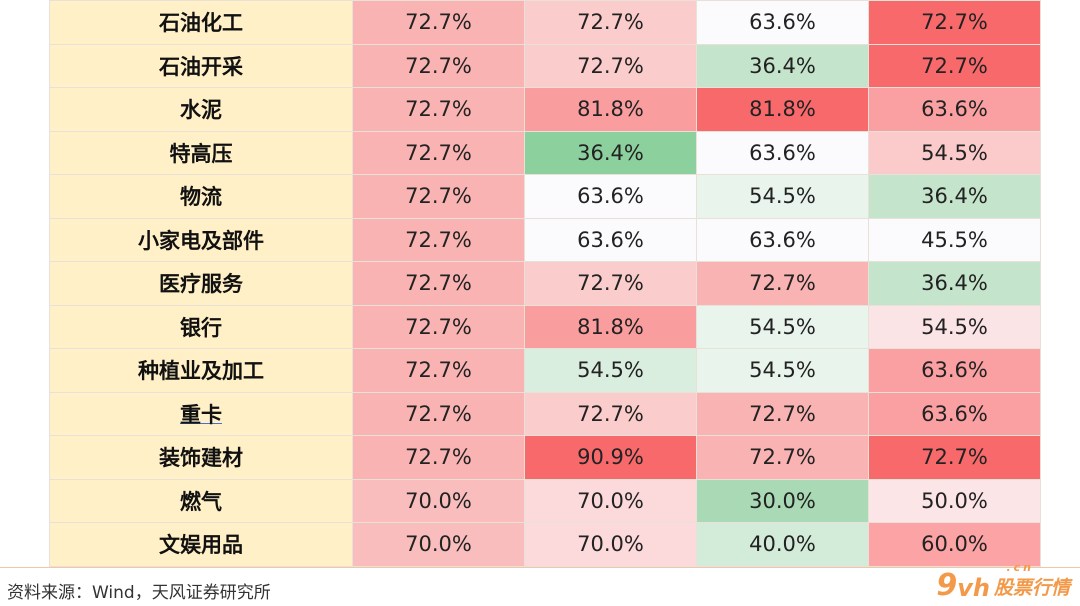 The image size is (1080, 606). I want to click on row-label: 石油开采, so click(201, 65).